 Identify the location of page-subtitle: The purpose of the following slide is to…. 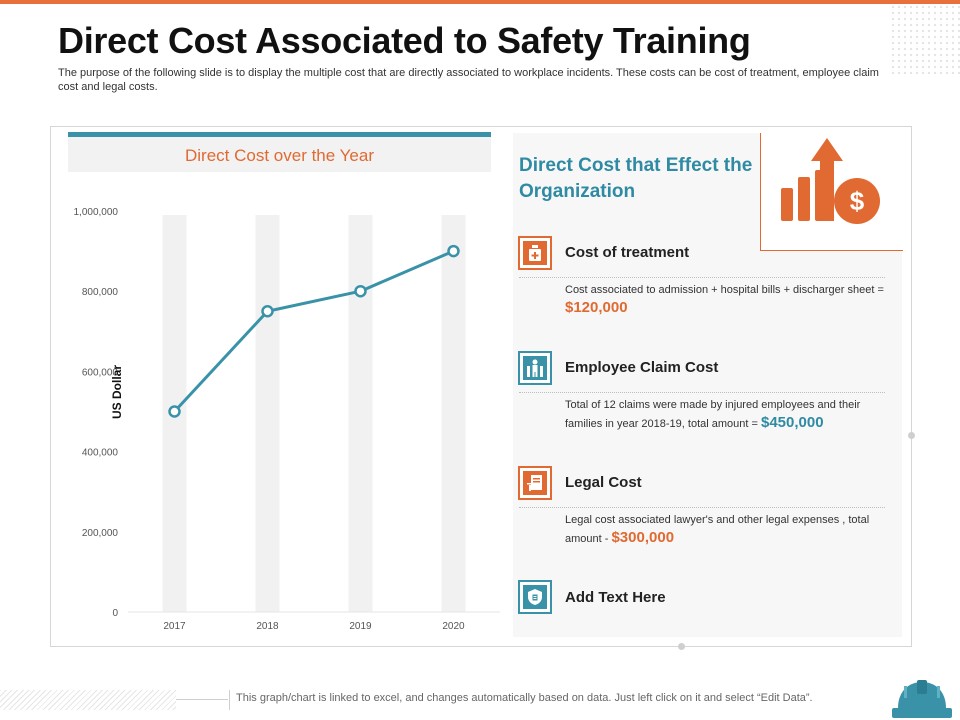
(468, 80).